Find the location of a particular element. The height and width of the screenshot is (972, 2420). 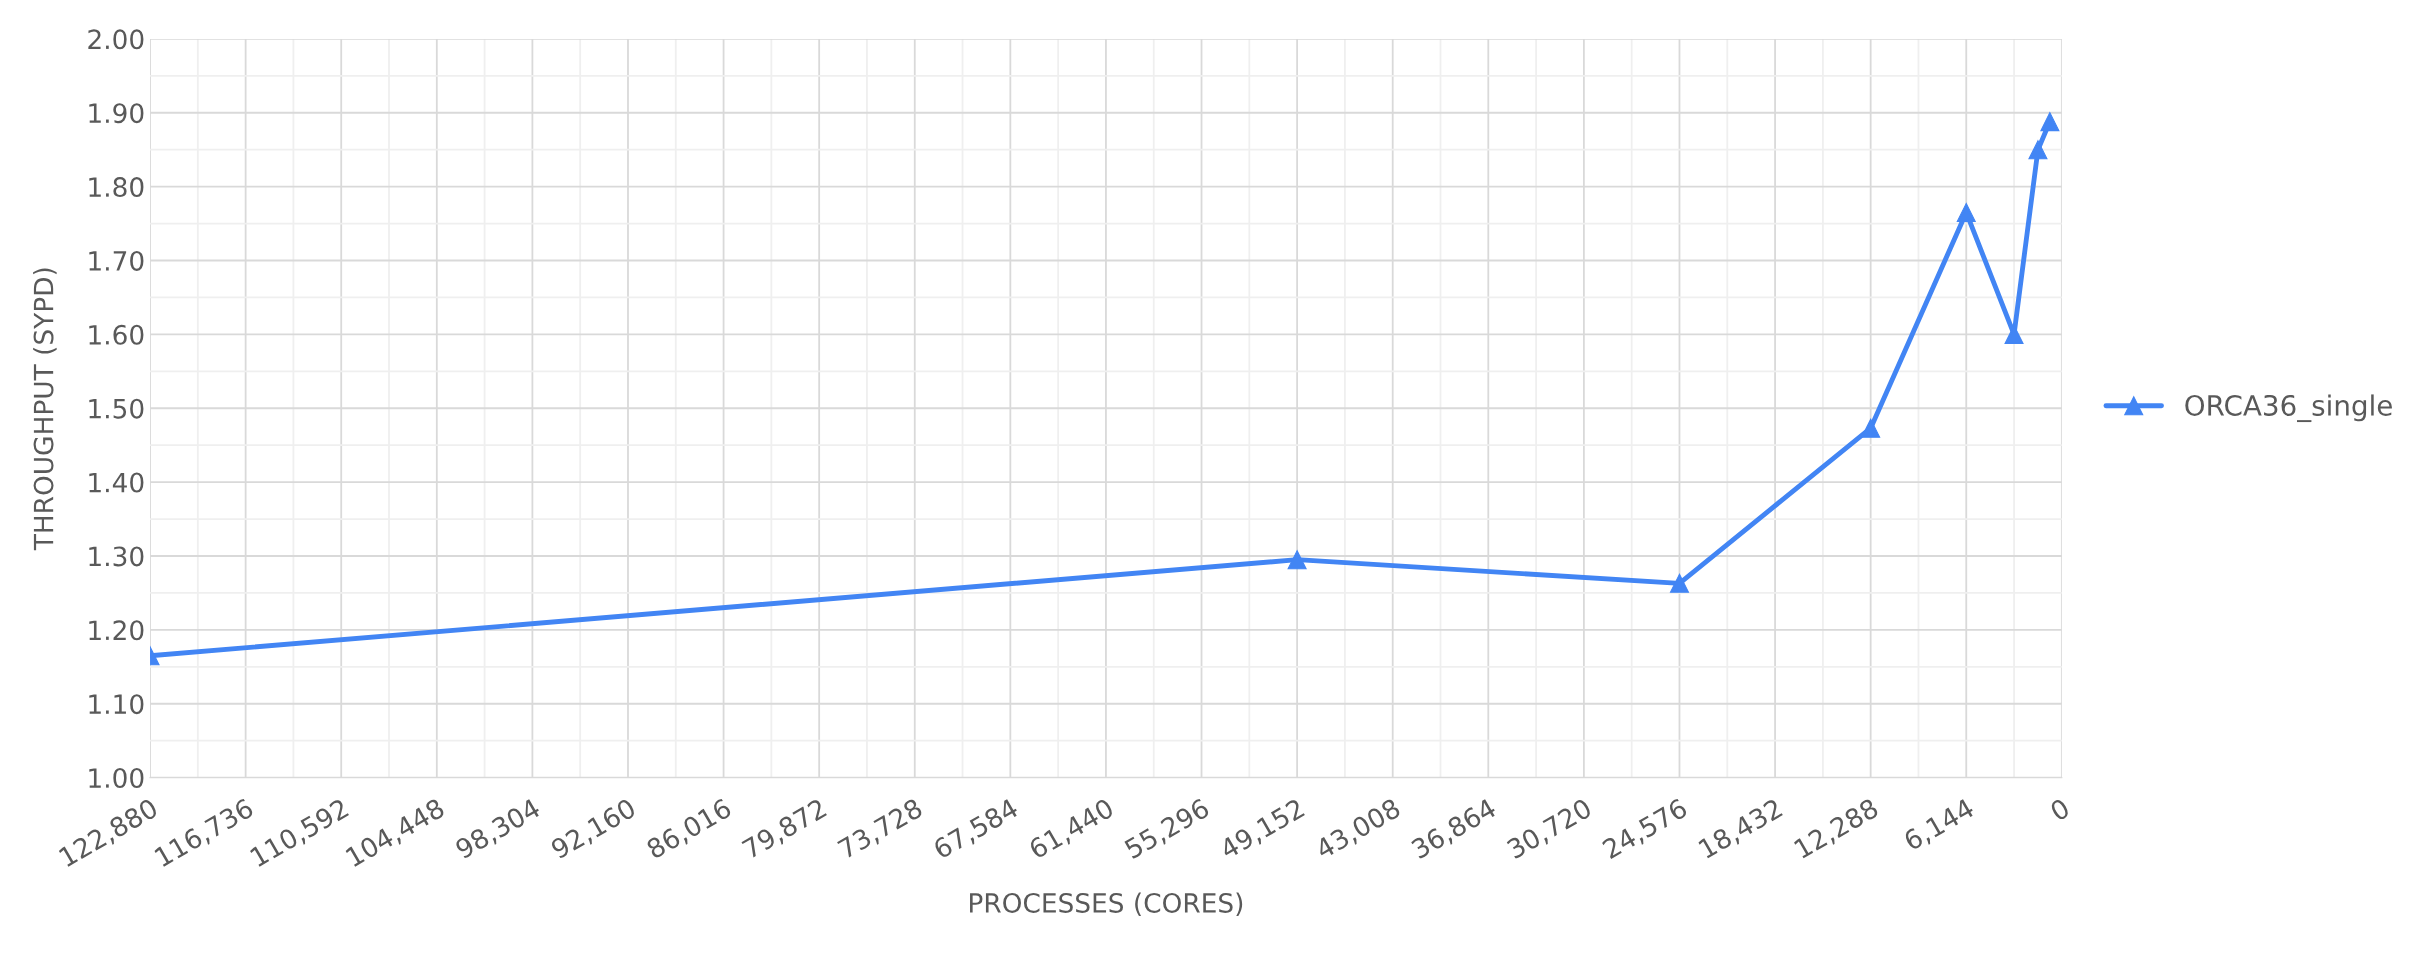

y-tick-label: 1.60 is located at coordinates (116, 334).